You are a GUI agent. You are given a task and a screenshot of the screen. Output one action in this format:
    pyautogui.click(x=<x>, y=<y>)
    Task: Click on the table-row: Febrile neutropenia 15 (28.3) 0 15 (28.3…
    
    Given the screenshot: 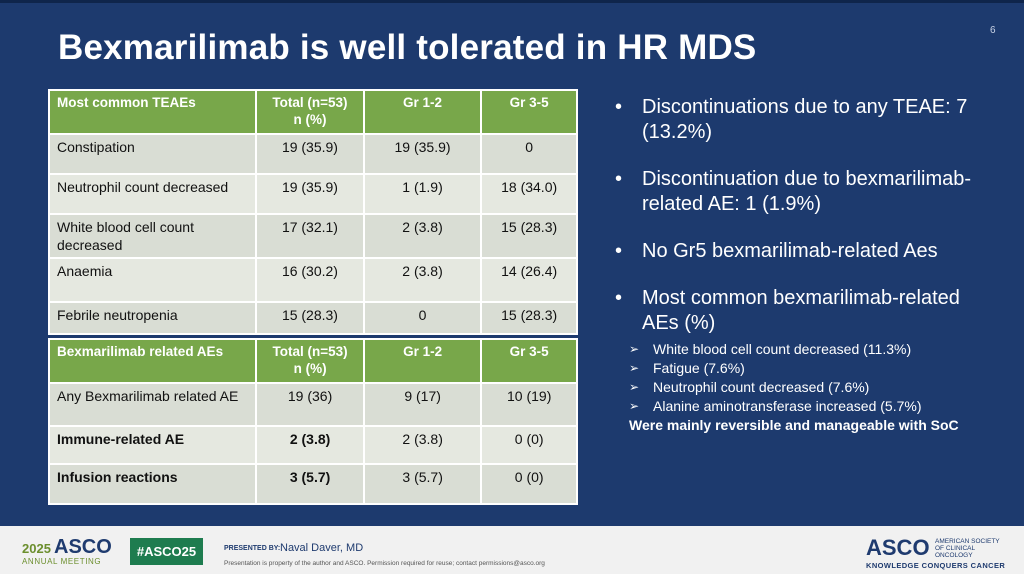 What is the action you would take?
    pyautogui.click(x=312, y=318)
    